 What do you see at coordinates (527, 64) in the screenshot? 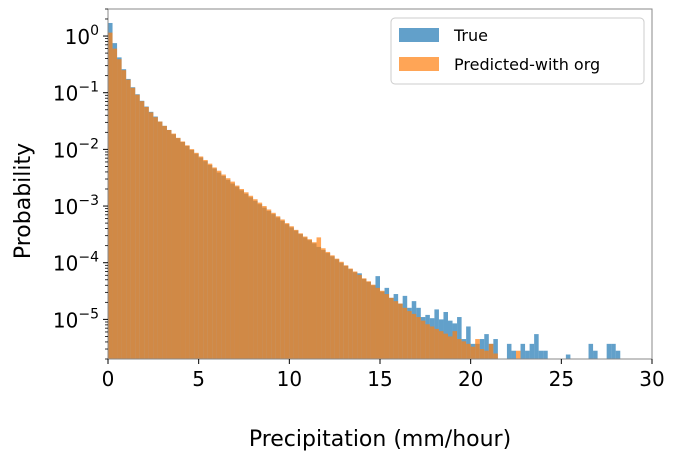
I see `legend-label-predicted: Predicted-with org` at bounding box center [527, 64].